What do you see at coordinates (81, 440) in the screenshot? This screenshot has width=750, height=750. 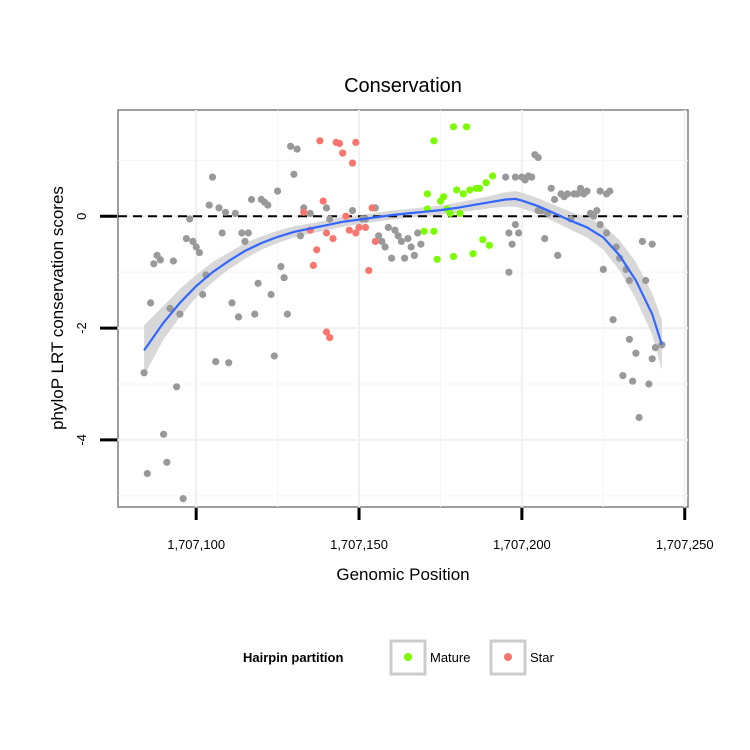 I see `y-tick-label: -4` at bounding box center [81, 440].